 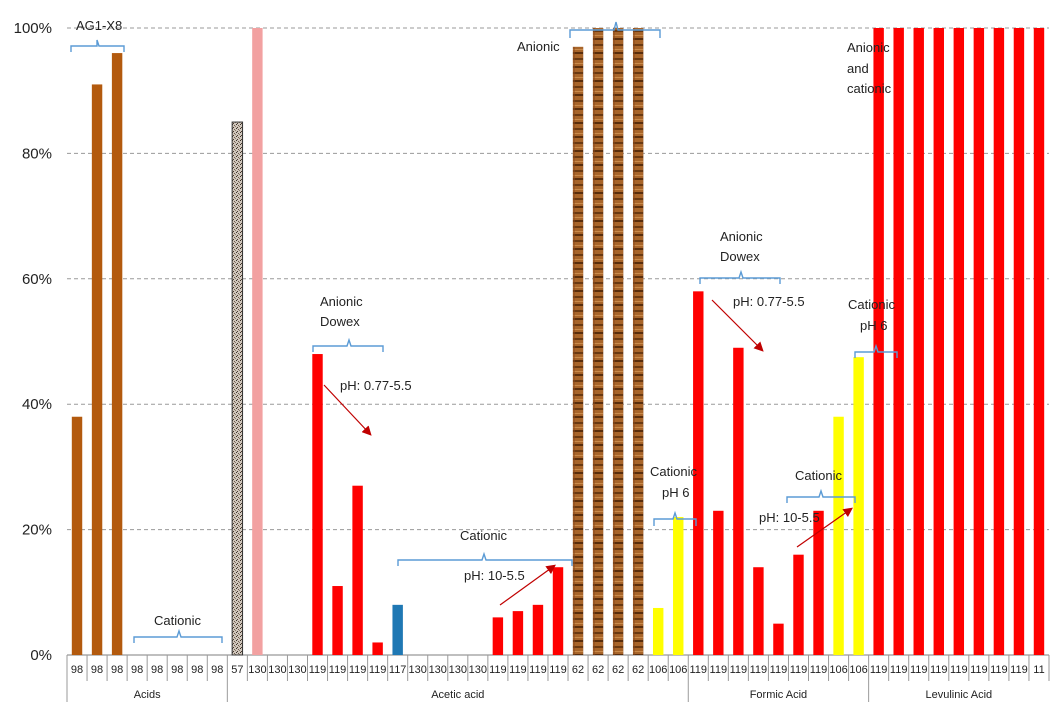 I want to click on x-group-label: Acids, so click(x=147, y=695).